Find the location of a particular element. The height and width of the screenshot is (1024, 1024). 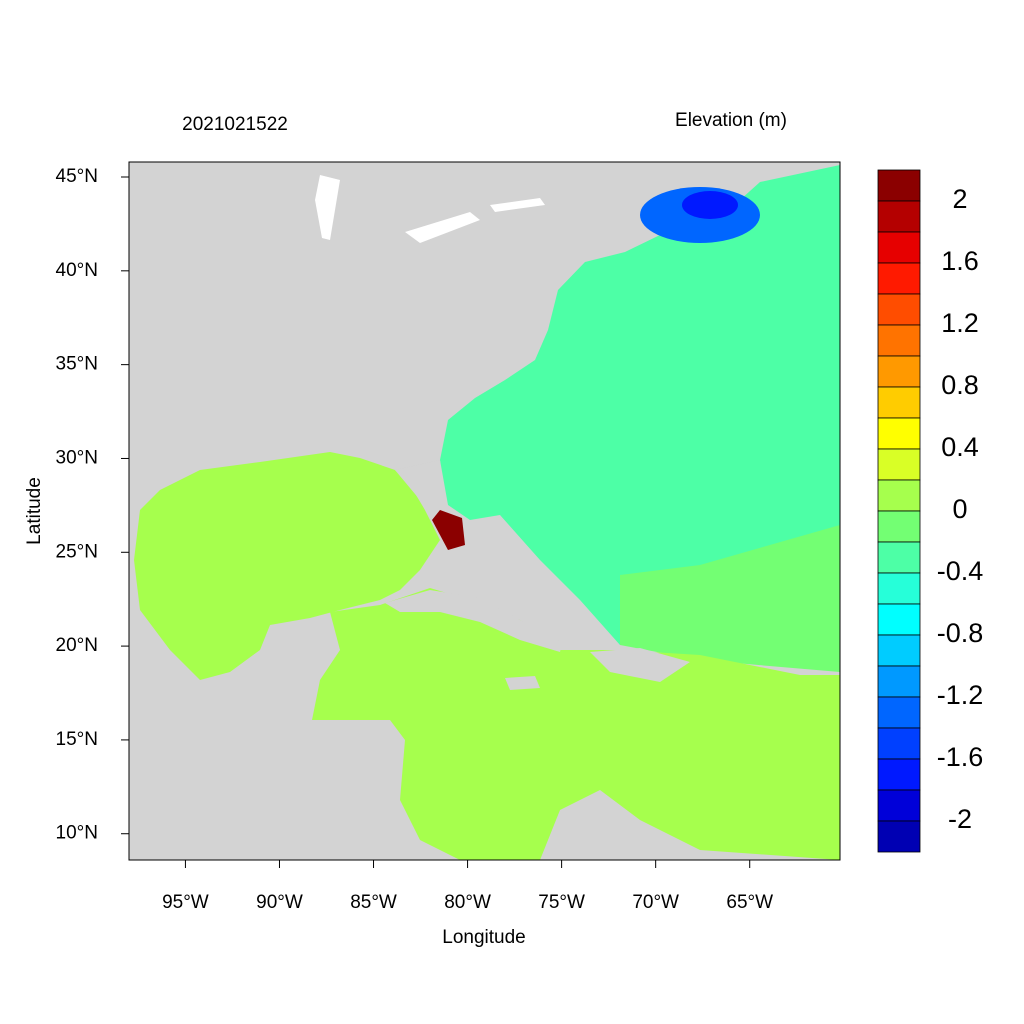

colorbar: 2 1.6 1.2 0.8 0.4 0 -0.4 -0.8 -1.2 -1.6 -2 is located at coordinates (930, 511).